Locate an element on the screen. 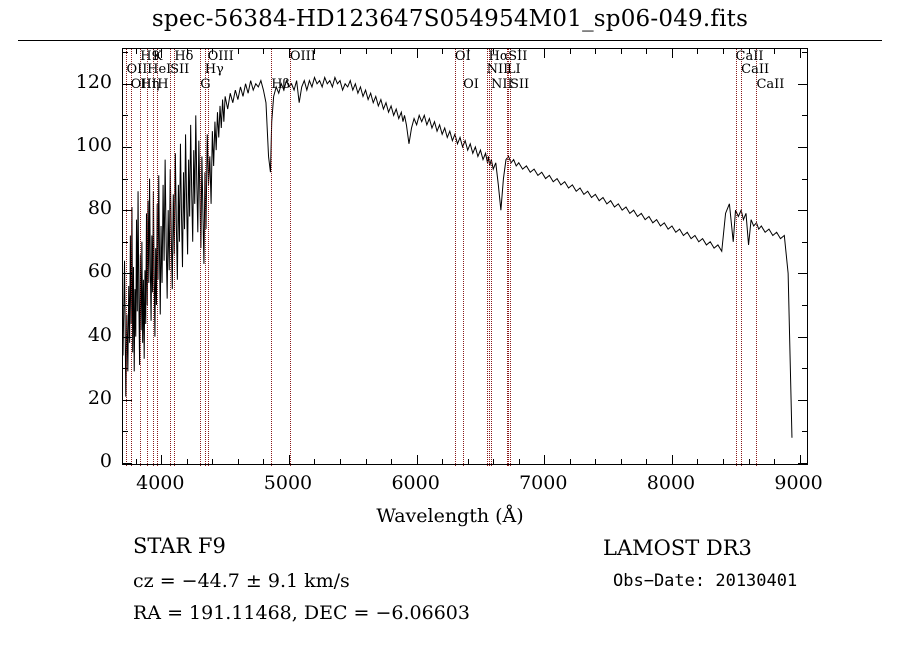 Image resolution: width=900 pixels, height=649 pixels. x-axis-title: Wavelength (Å) is located at coordinates (450, 516).